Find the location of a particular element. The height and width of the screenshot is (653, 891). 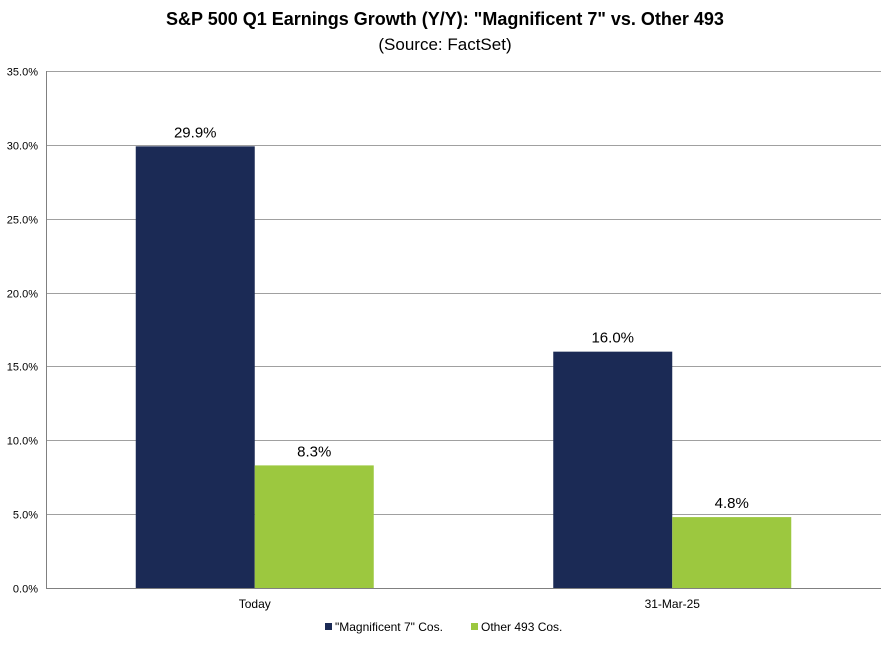

y-tick-label: 20.0% is located at coordinates (22, 295).